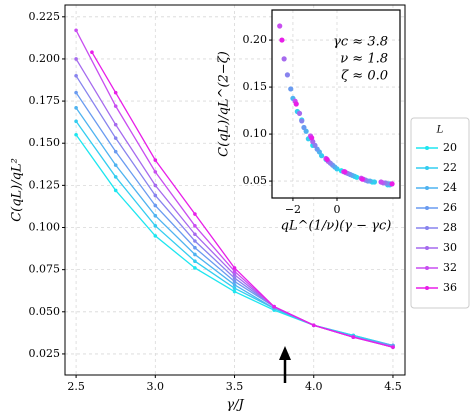 Image resolution: width=474 pixels, height=412 pixels. What do you see at coordinates (336, 209) in the screenshot?
I see `x-tick-label: 0` at bounding box center [336, 209].